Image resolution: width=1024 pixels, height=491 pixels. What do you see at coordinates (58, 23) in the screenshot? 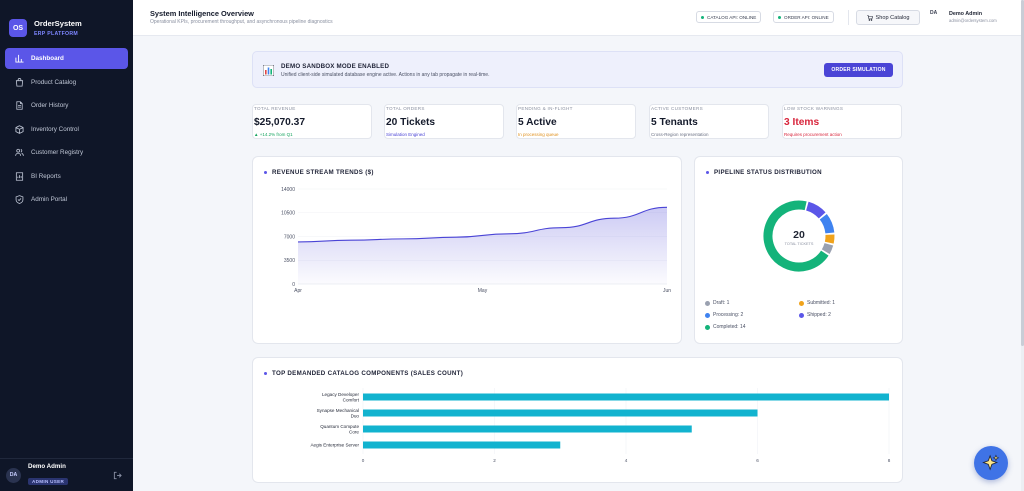
I see `brand-name: OrderSystem` at bounding box center [58, 23].